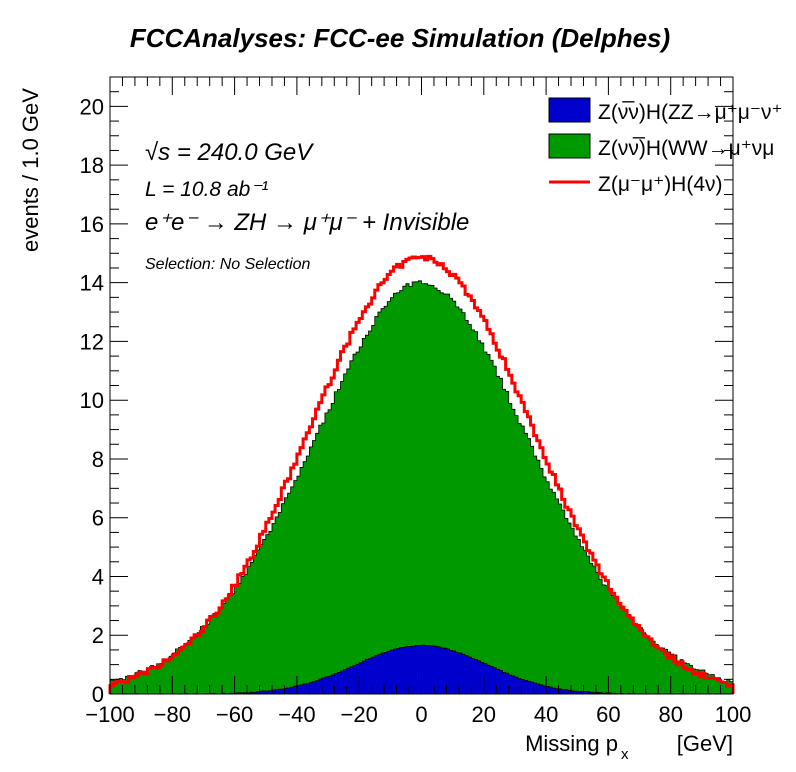  I want to click on y-tick-label: 12, so click(92, 341).